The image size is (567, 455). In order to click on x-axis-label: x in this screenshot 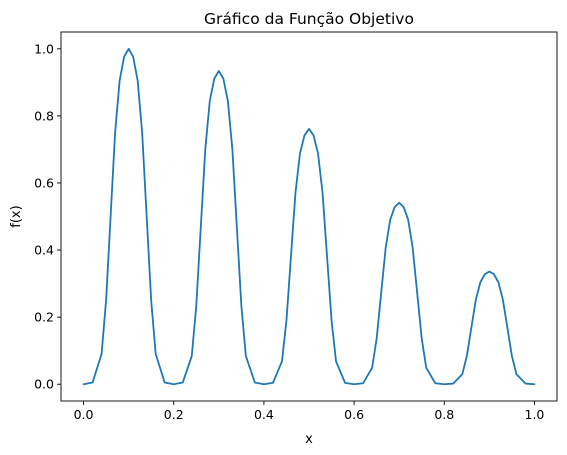, I will do `click(309, 439)`.